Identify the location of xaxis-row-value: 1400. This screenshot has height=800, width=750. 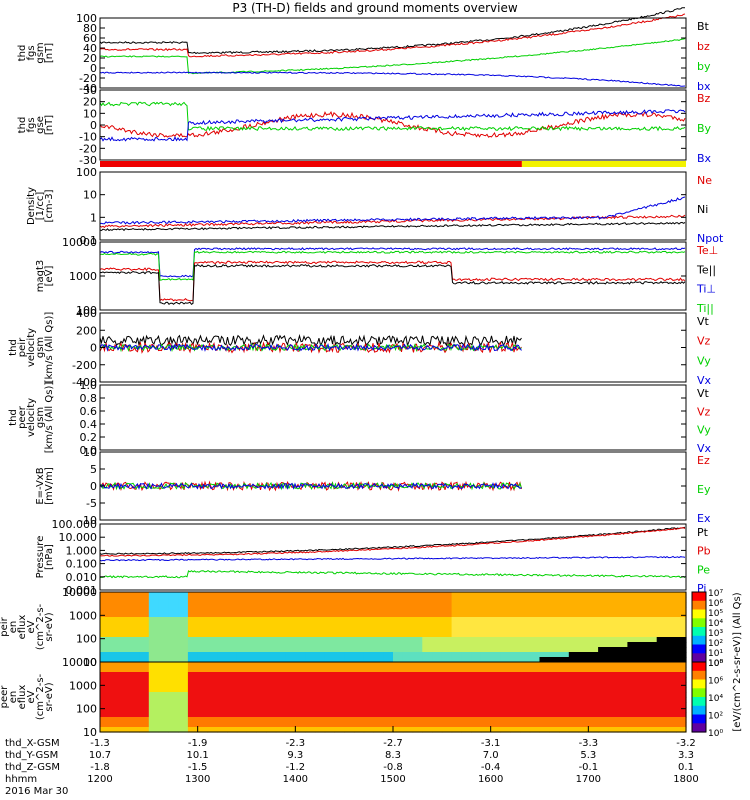
(295, 779).